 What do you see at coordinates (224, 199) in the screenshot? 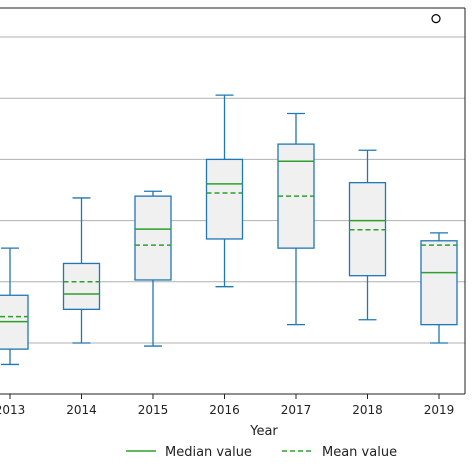
I see `box-body-2016` at bounding box center [224, 199].